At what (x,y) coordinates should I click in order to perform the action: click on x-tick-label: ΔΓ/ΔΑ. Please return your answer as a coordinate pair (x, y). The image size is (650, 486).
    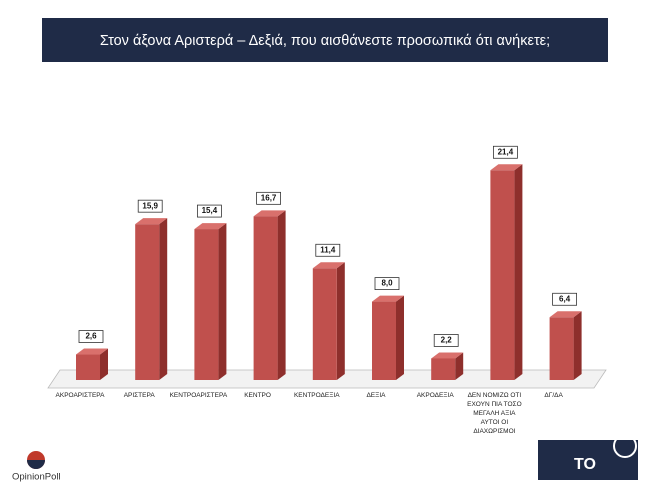
    Looking at the image, I should click on (553, 395).